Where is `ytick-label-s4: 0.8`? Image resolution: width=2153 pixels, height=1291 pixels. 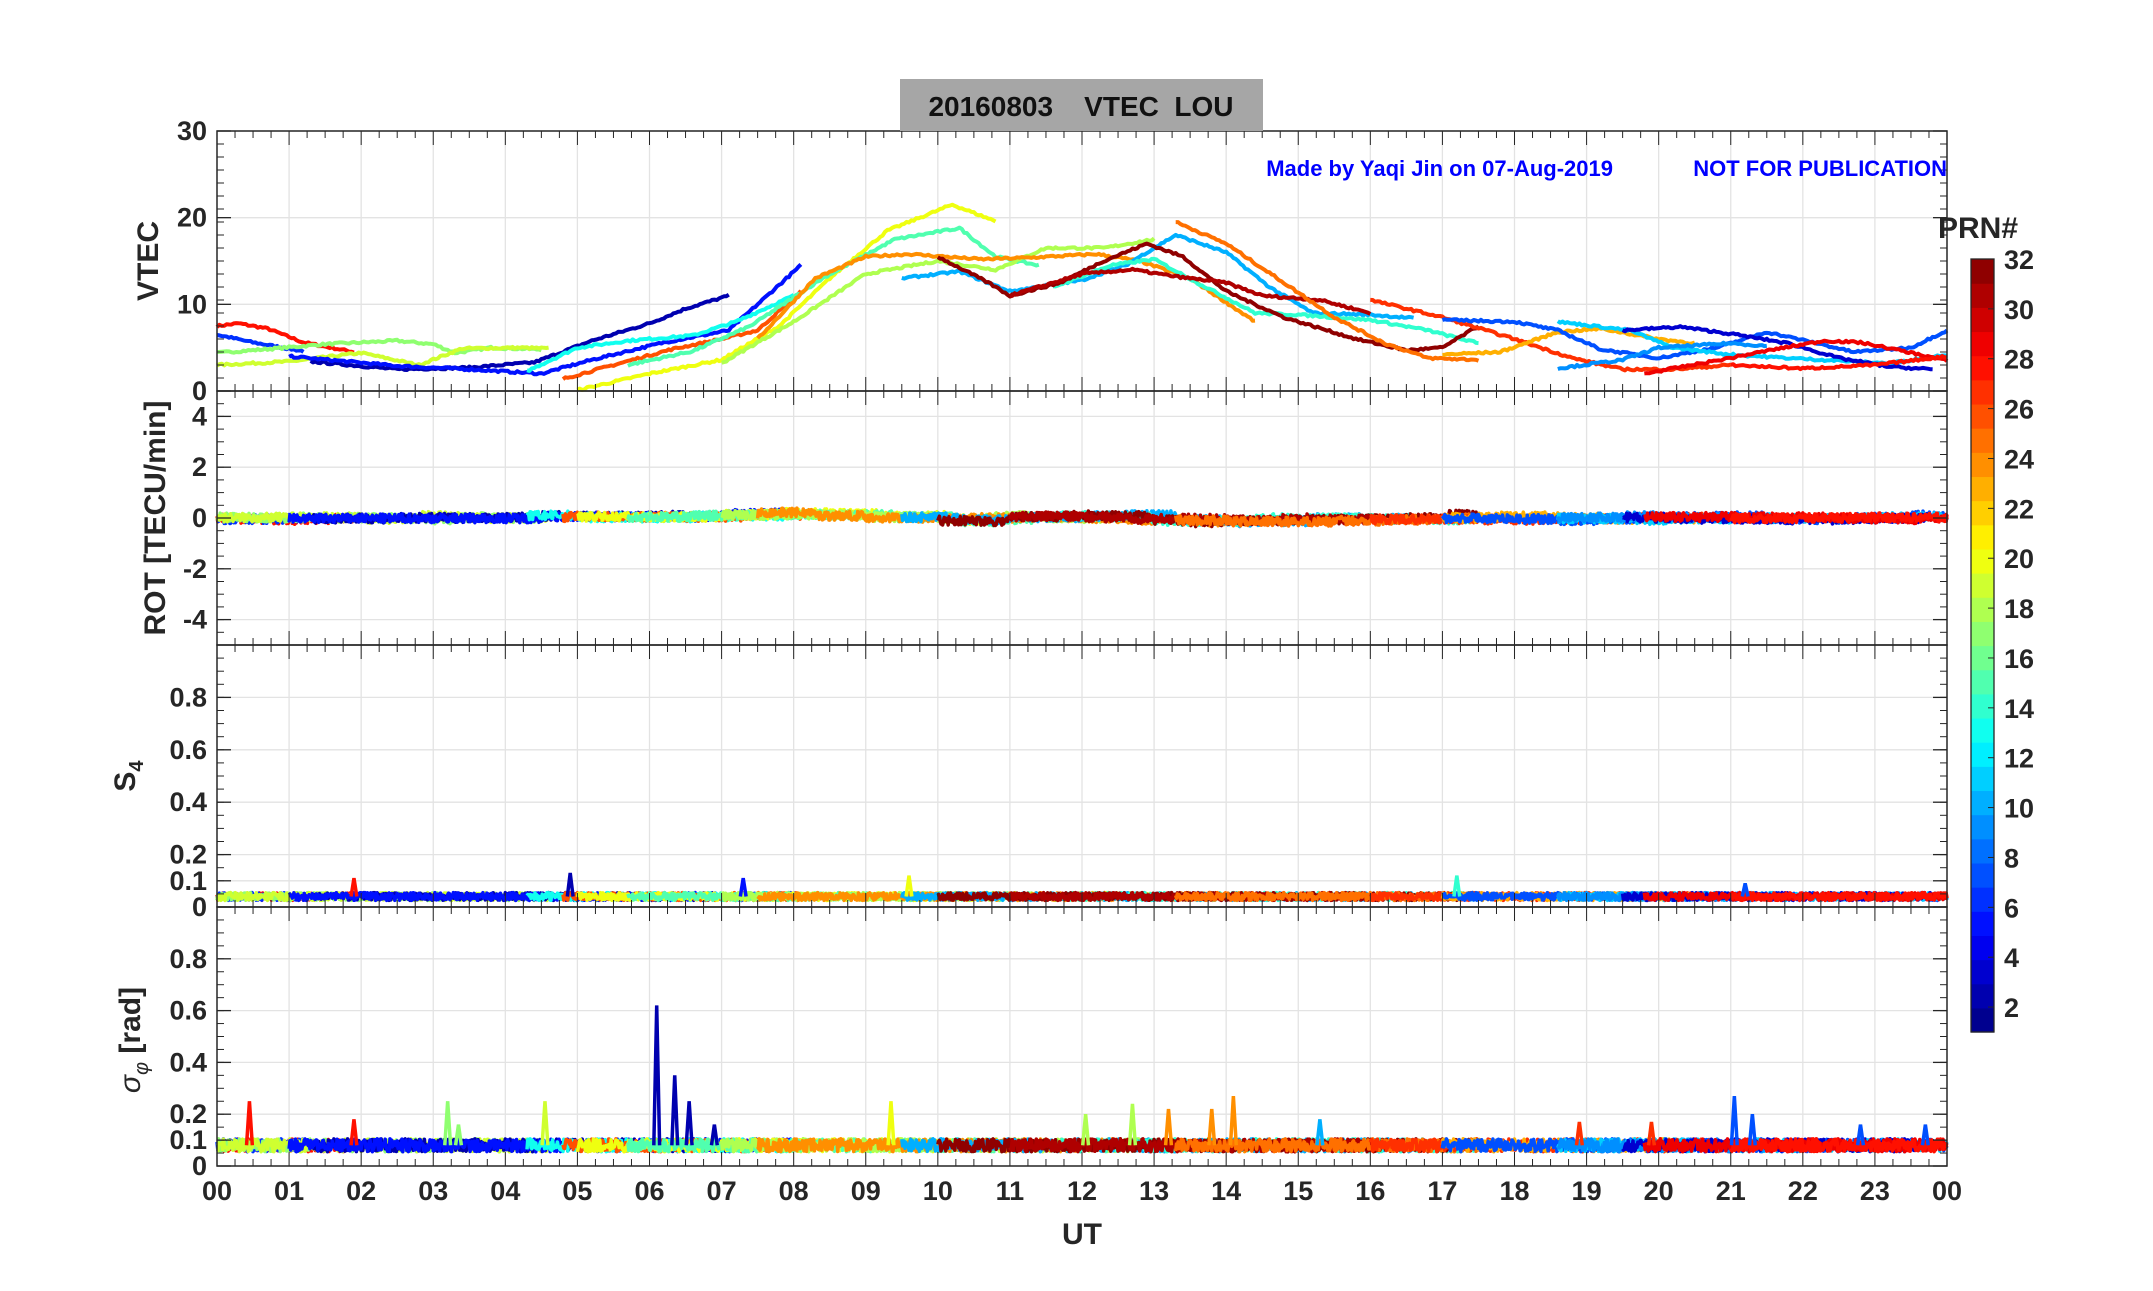 ytick-label-s4: 0.8 is located at coordinates (188, 697).